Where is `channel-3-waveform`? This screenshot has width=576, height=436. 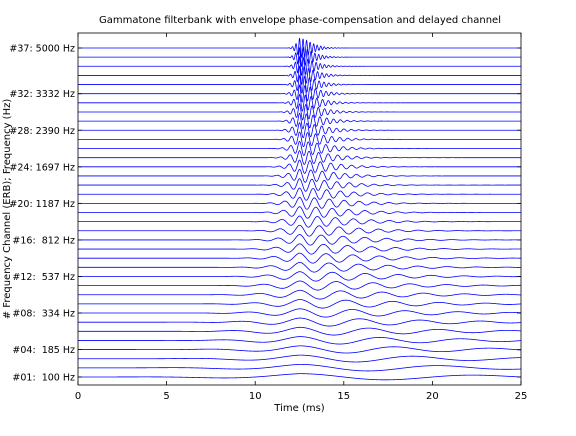 channel-3-waveform is located at coordinates (300, 358).